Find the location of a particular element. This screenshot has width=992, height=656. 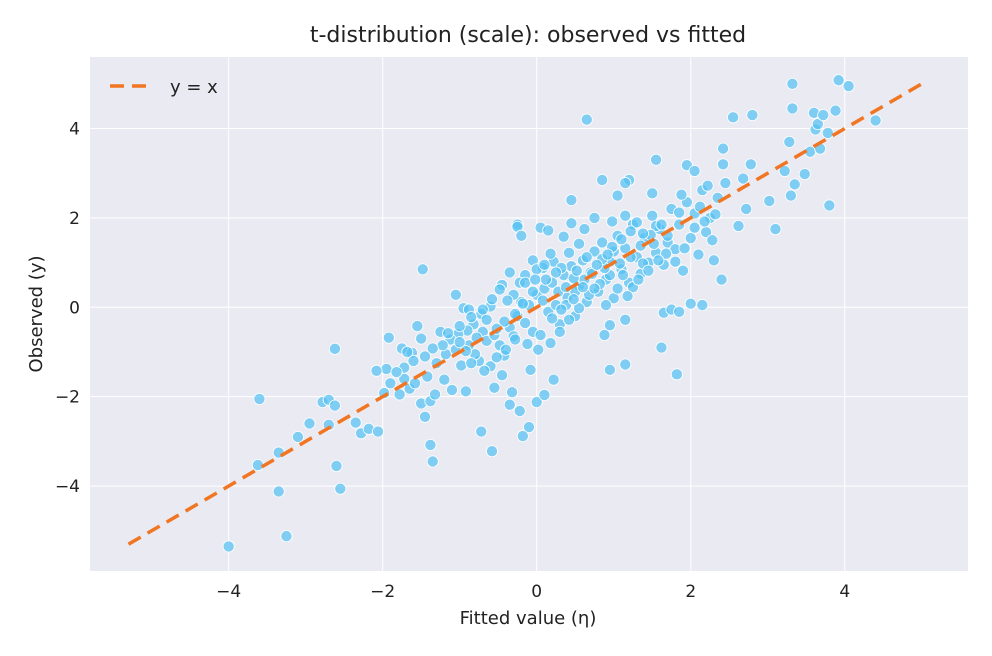

y-tick-label: 0 is located at coordinates (74, 308).